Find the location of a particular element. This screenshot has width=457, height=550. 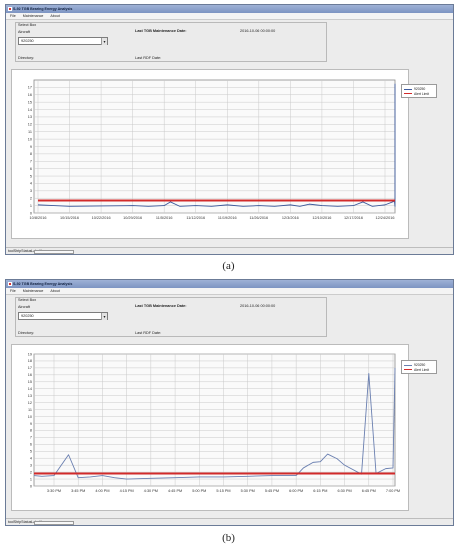

y-tick-label: 19 is located at coordinates (30, 354).